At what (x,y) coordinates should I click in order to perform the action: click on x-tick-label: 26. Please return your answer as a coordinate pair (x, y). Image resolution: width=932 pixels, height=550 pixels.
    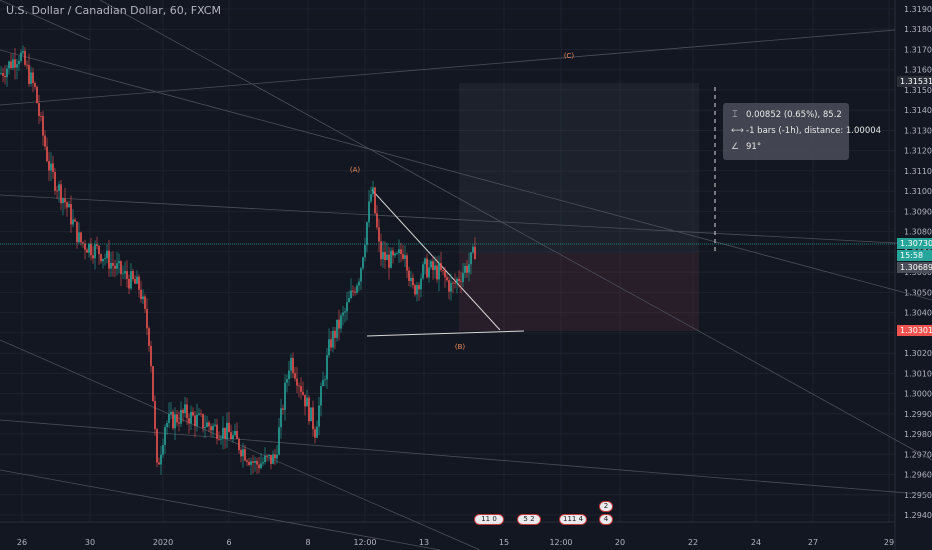
    Looking at the image, I should click on (22, 542).